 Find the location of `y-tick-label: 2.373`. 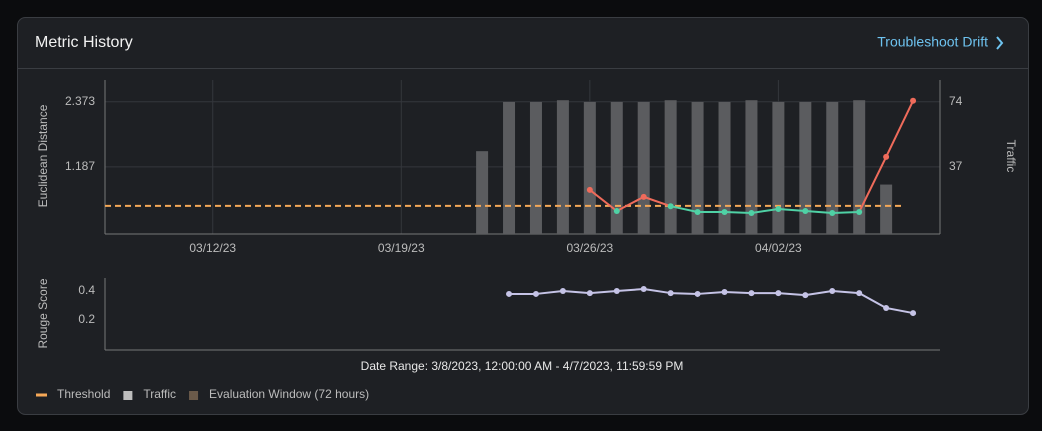

y-tick-label: 2.373 is located at coordinates (80, 101).